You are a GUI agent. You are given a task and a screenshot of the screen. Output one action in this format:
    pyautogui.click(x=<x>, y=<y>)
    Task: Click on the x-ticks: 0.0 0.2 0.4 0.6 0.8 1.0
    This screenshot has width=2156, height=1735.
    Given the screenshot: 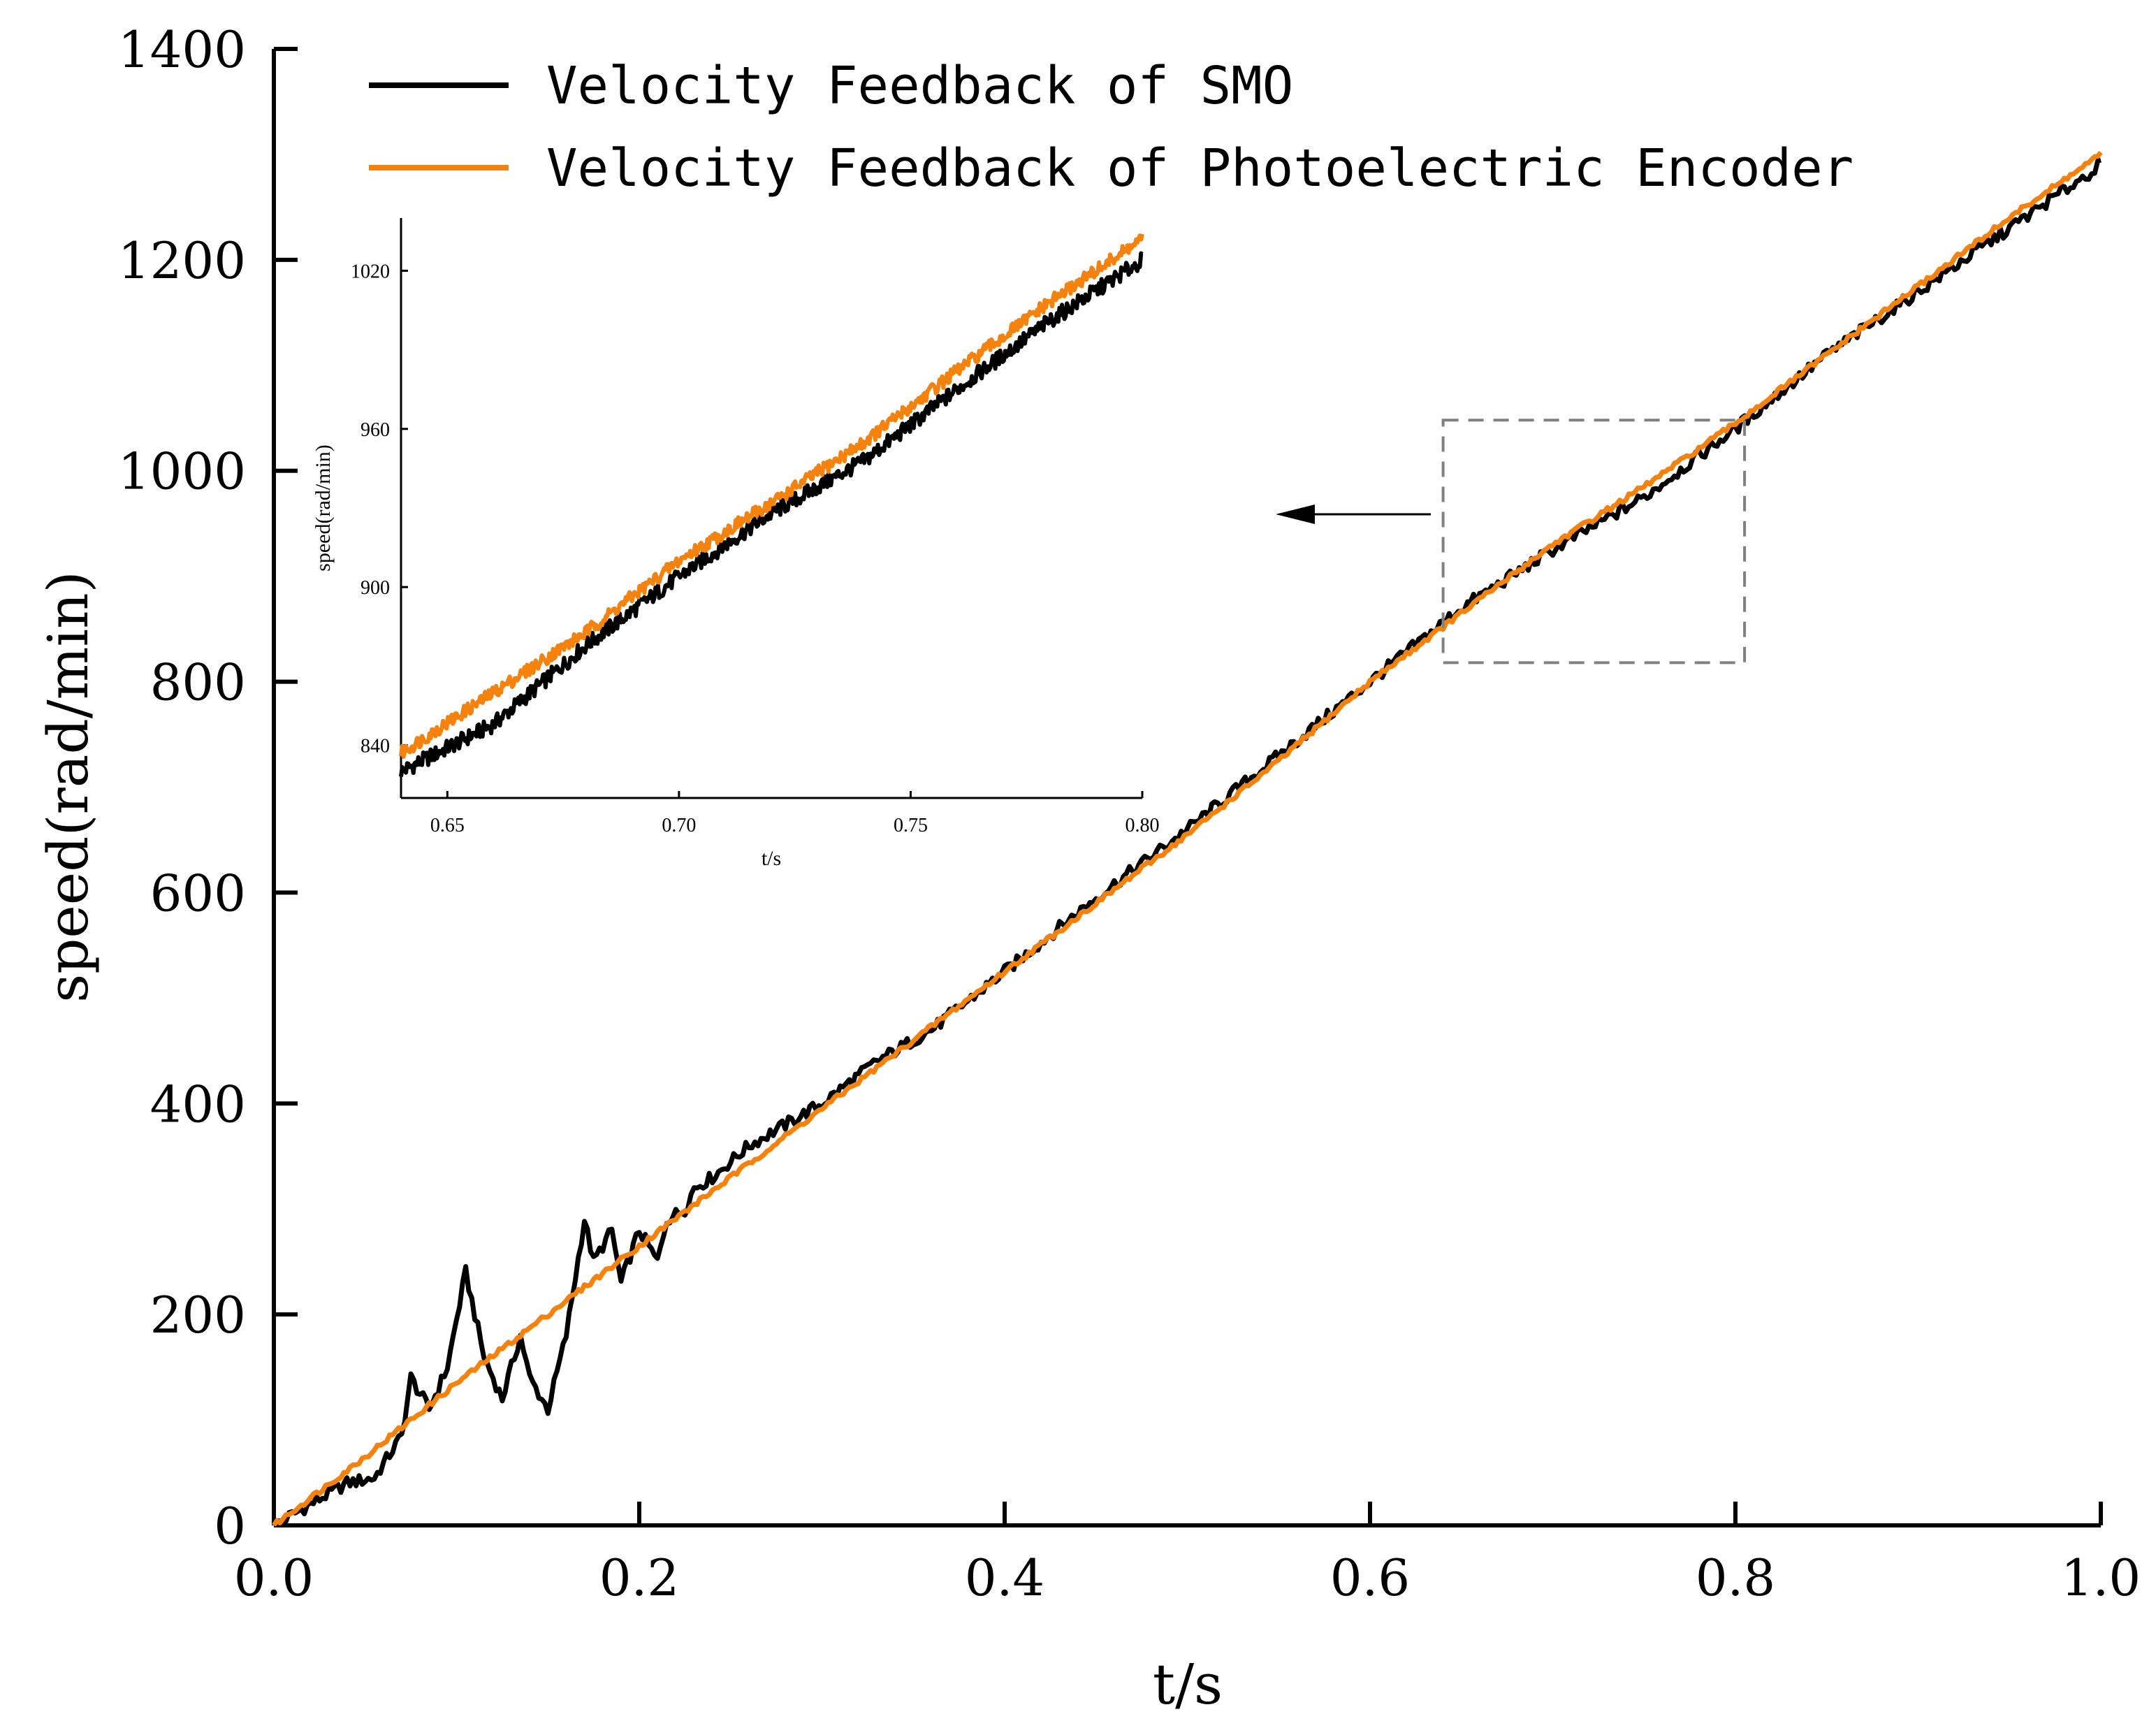 What is the action you would take?
    pyautogui.click(x=1187, y=1554)
    